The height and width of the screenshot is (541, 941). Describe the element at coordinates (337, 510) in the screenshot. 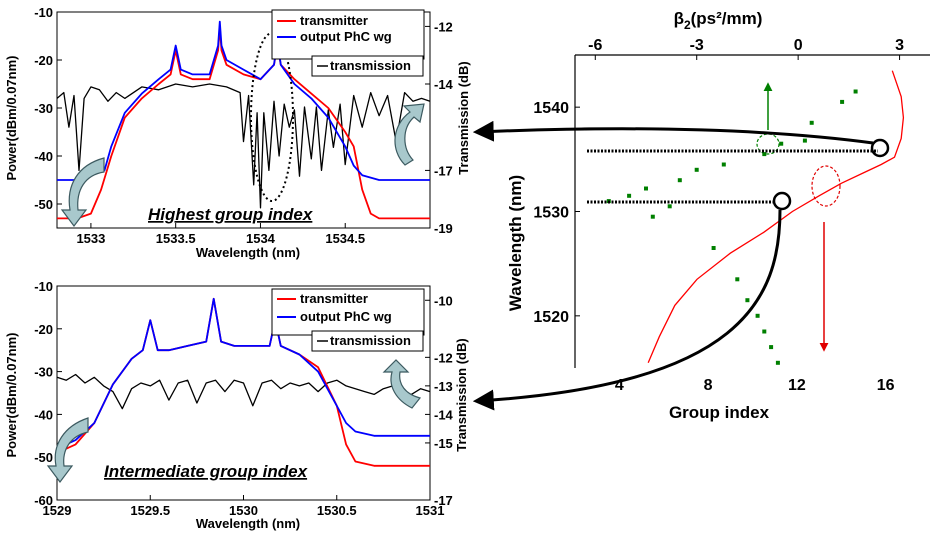

I see `x-tick-label: 1530.5` at that location.